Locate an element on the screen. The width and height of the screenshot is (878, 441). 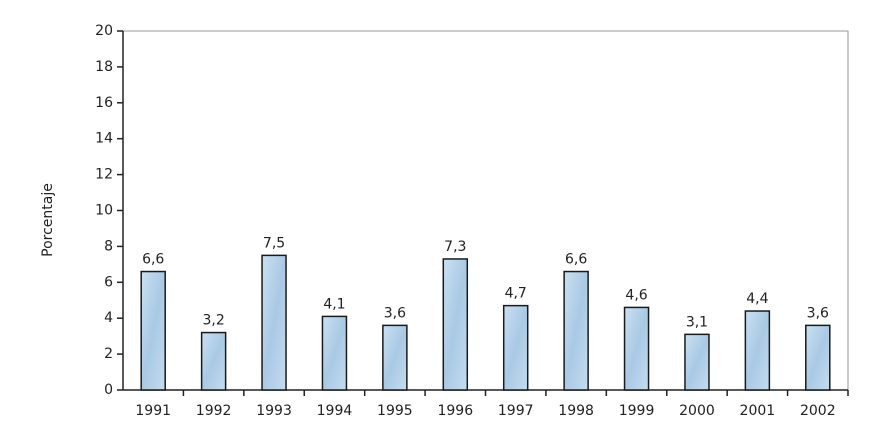
x-tick-label: 1995 is located at coordinates (395, 411).